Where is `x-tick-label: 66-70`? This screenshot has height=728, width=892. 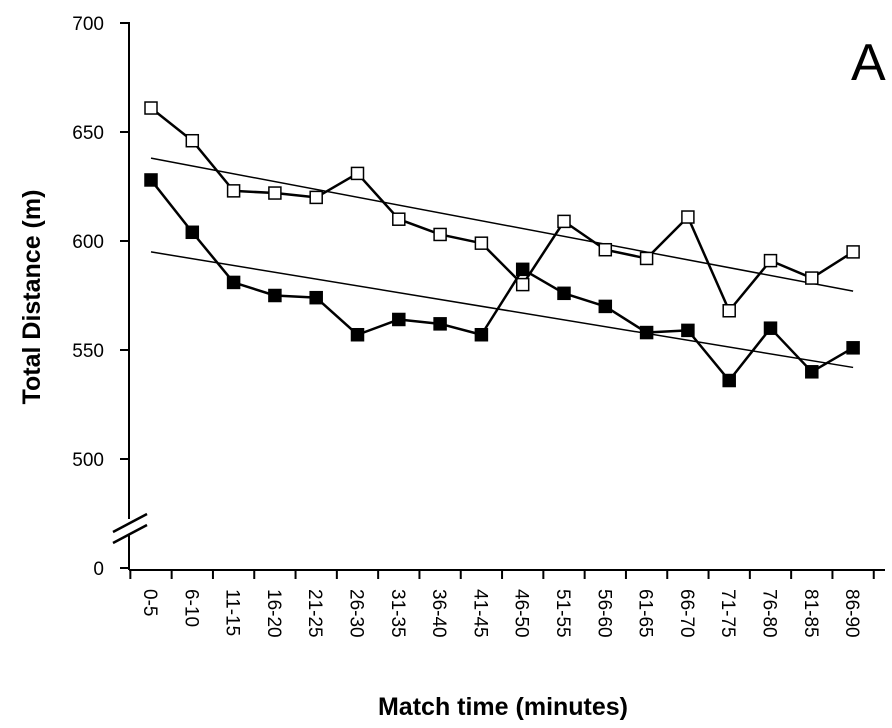
x-tick-label: 66-70 is located at coordinates (686, 613).